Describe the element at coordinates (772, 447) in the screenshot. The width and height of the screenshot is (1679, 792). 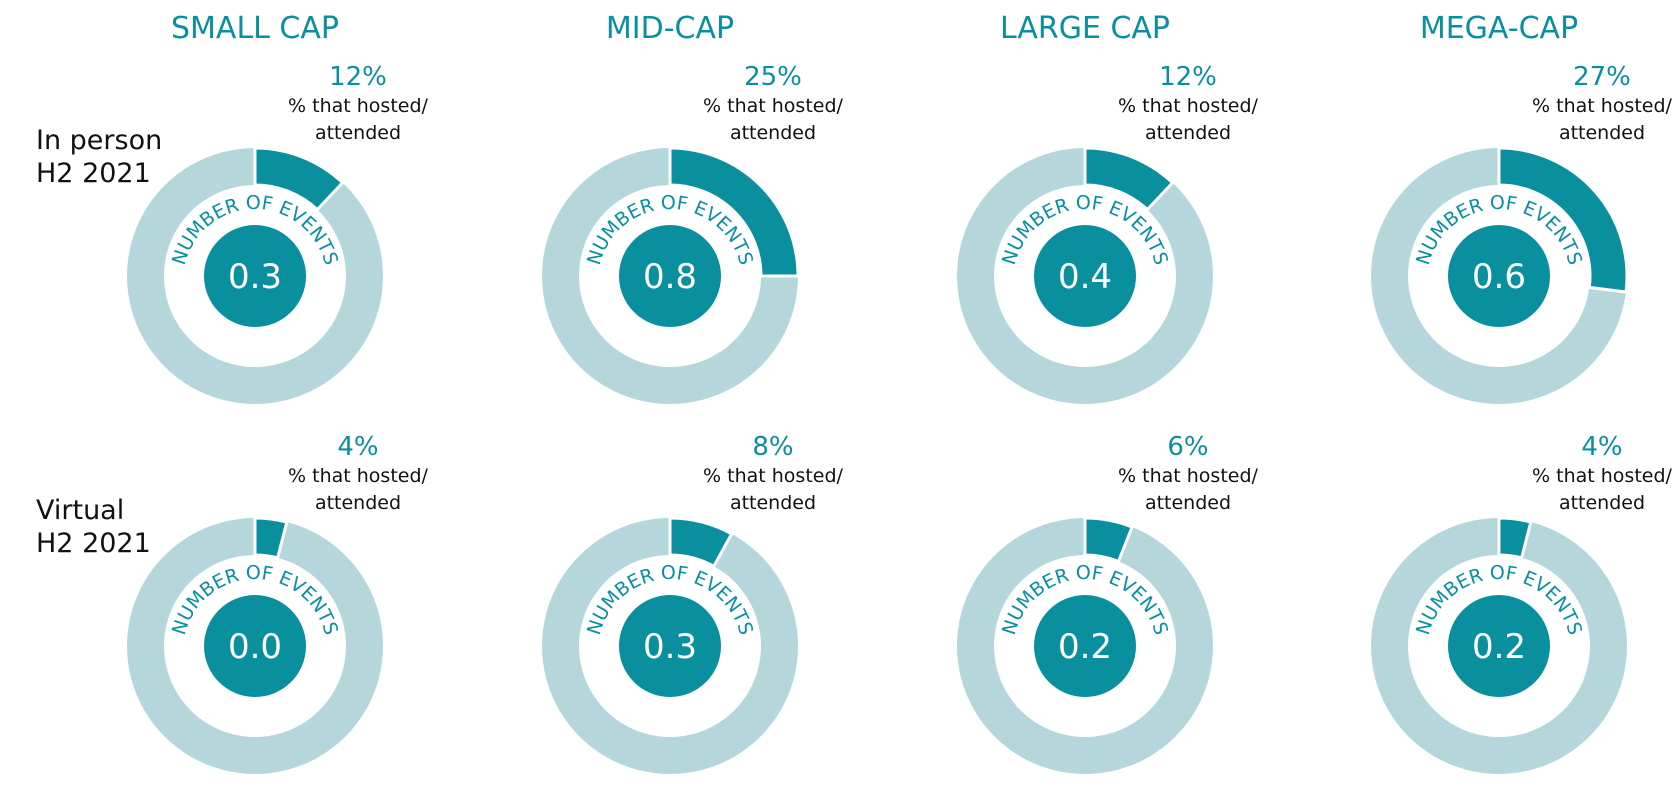
I see `percent-label: 8%` at that location.